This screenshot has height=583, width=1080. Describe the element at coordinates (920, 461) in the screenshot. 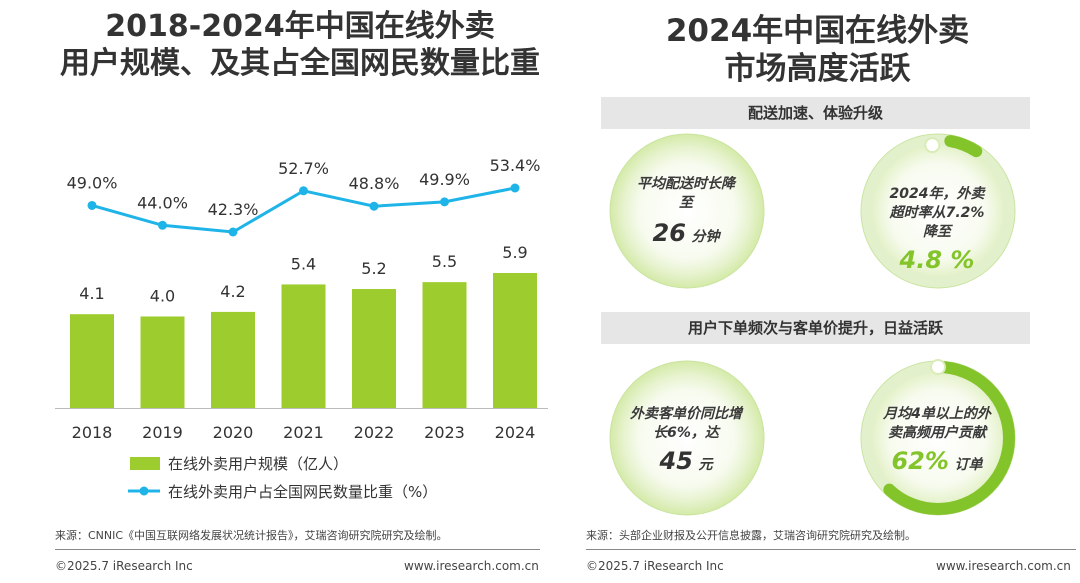

I see `metric-value: 62%` at that location.